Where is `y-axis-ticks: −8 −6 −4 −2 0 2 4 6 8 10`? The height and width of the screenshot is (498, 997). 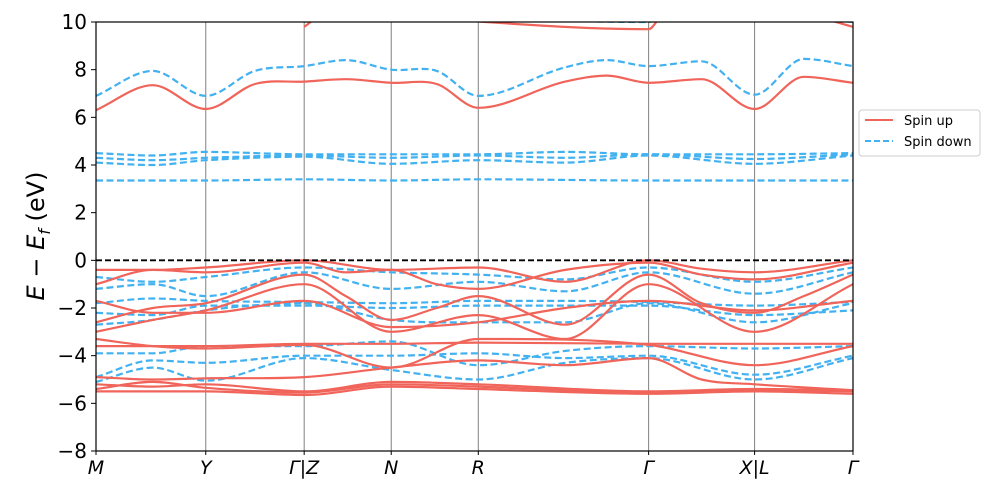 y-axis-ticks: −8 −6 −4 −2 0 2 4 6 8 10 is located at coordinates (77, 236).